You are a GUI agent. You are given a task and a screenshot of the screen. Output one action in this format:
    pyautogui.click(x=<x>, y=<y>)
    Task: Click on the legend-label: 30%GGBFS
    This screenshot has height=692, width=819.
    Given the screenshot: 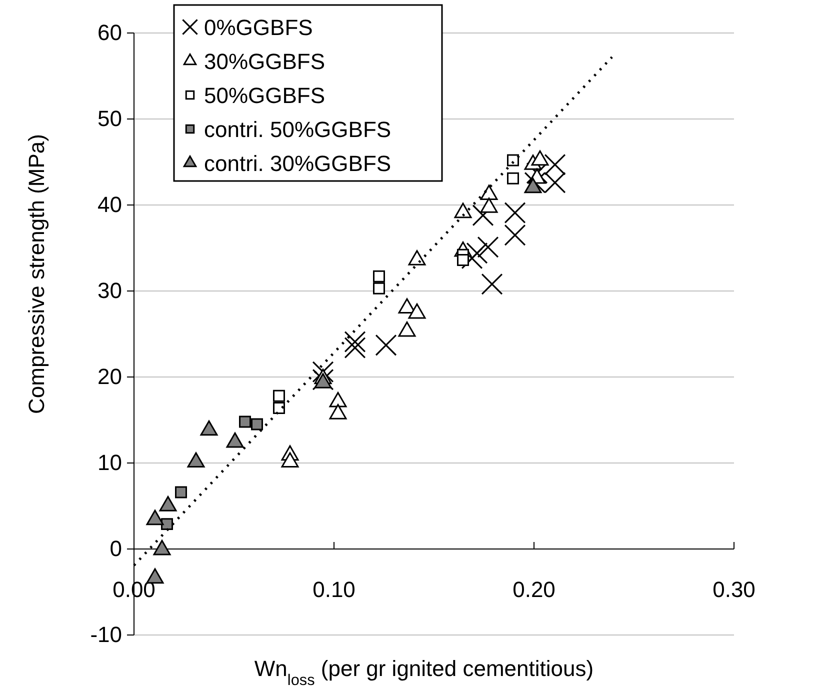 What is the action you would take?
    pyautogui.click(x=265, y=61)
    